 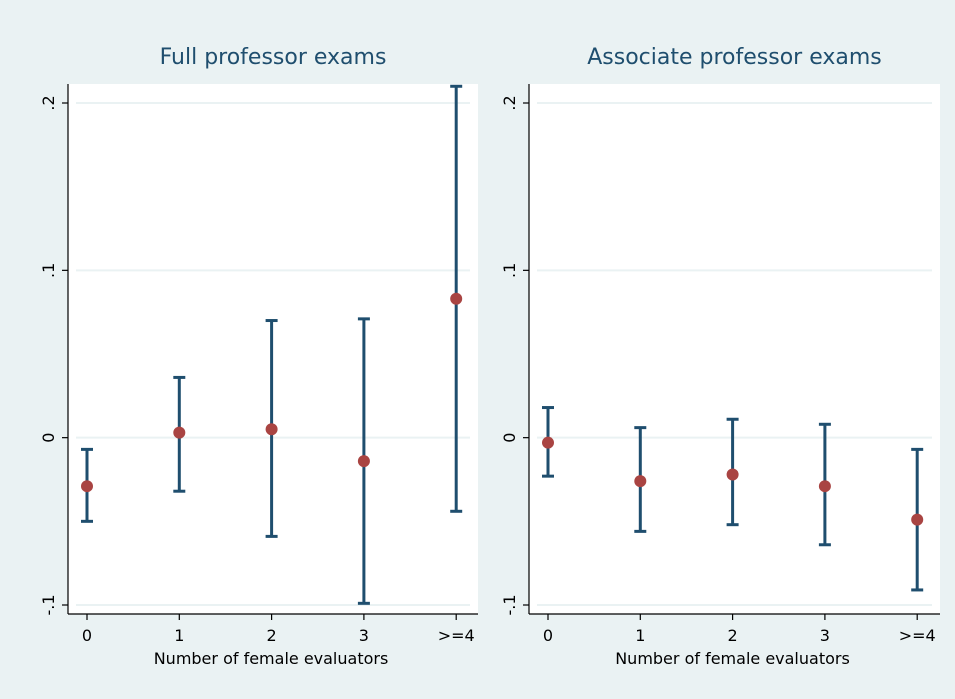 I want to click on panel-title-full-professor: Full professor exams, so click(x=273, y=57).